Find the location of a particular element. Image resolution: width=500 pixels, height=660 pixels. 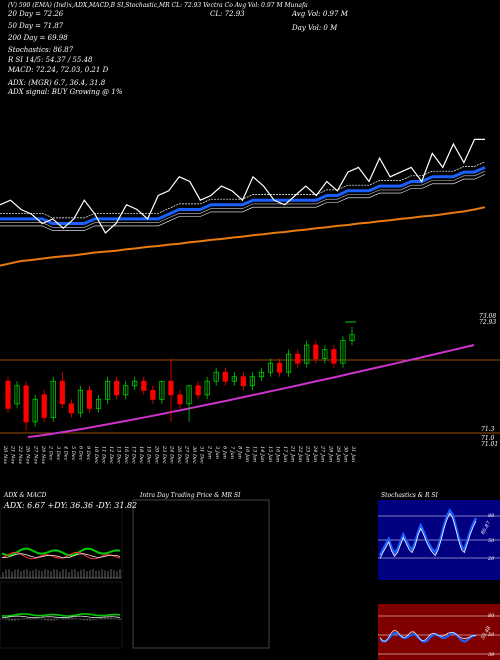

price-axis-top-2: 72.93 is located at coordinates (488, 322).